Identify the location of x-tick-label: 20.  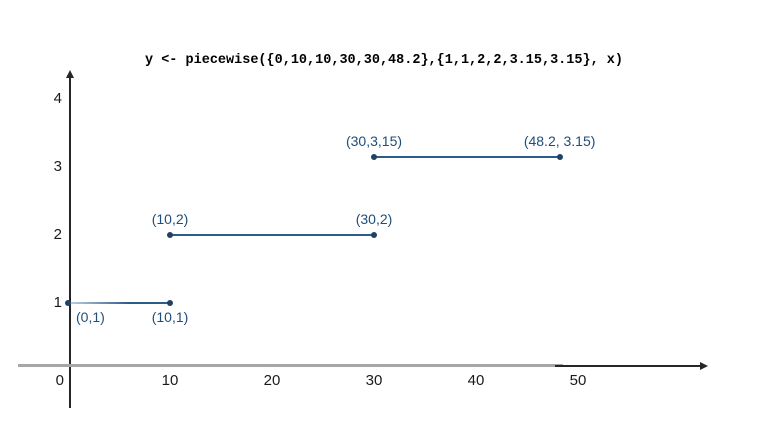
(272, 380).